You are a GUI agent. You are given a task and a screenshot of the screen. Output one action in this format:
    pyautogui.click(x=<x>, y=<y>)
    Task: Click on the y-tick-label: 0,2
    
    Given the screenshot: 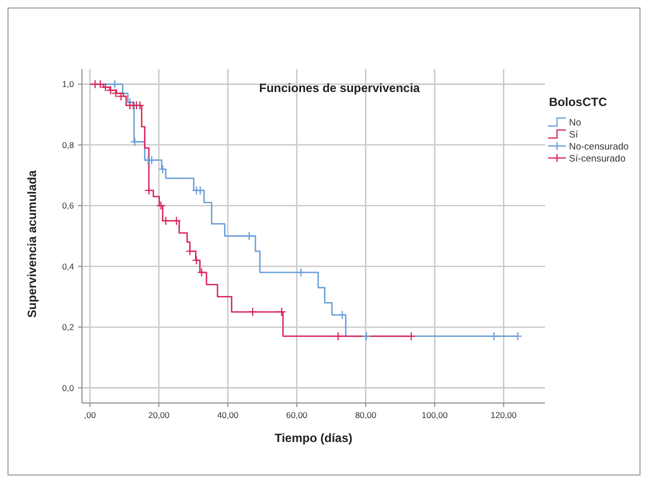 What is the action you would take?
    pyautogui.click(x=68, y=327)
    